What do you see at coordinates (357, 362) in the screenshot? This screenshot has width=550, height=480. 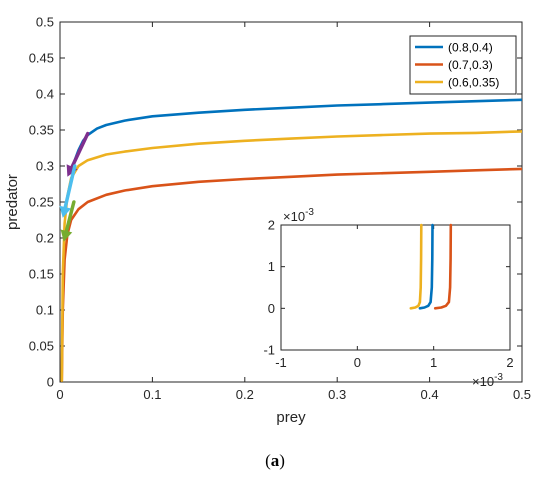 I see `inset-x-tick-label: 0` at bounding box center [357, 362].